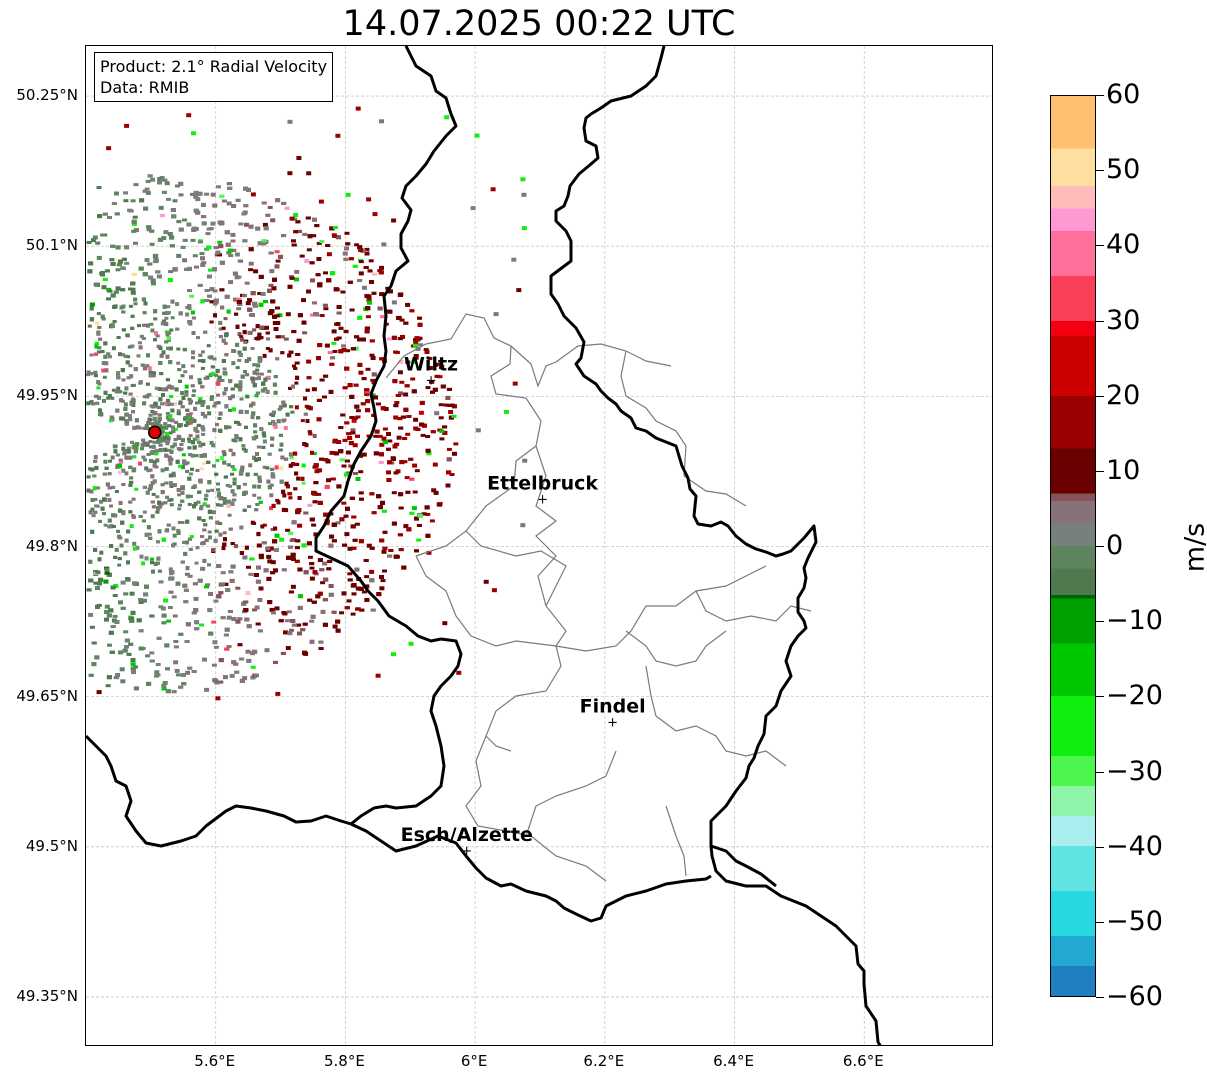  What do you see at coordinates (613, 713) in the screenshot?
I see `city-findel: +Findel` at bounding box center [613, 713].